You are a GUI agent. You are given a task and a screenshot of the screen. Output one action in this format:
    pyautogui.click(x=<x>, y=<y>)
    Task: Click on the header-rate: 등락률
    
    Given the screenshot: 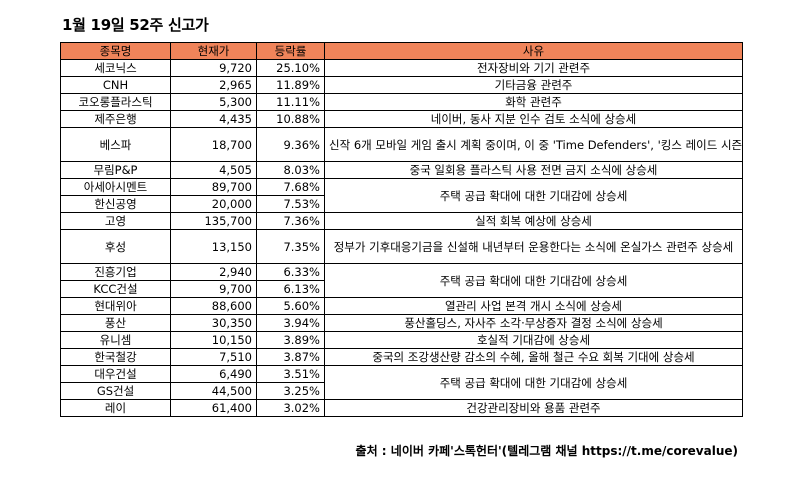 What is the action you would take?
    pyautogui.click(x=290, y=51)
    